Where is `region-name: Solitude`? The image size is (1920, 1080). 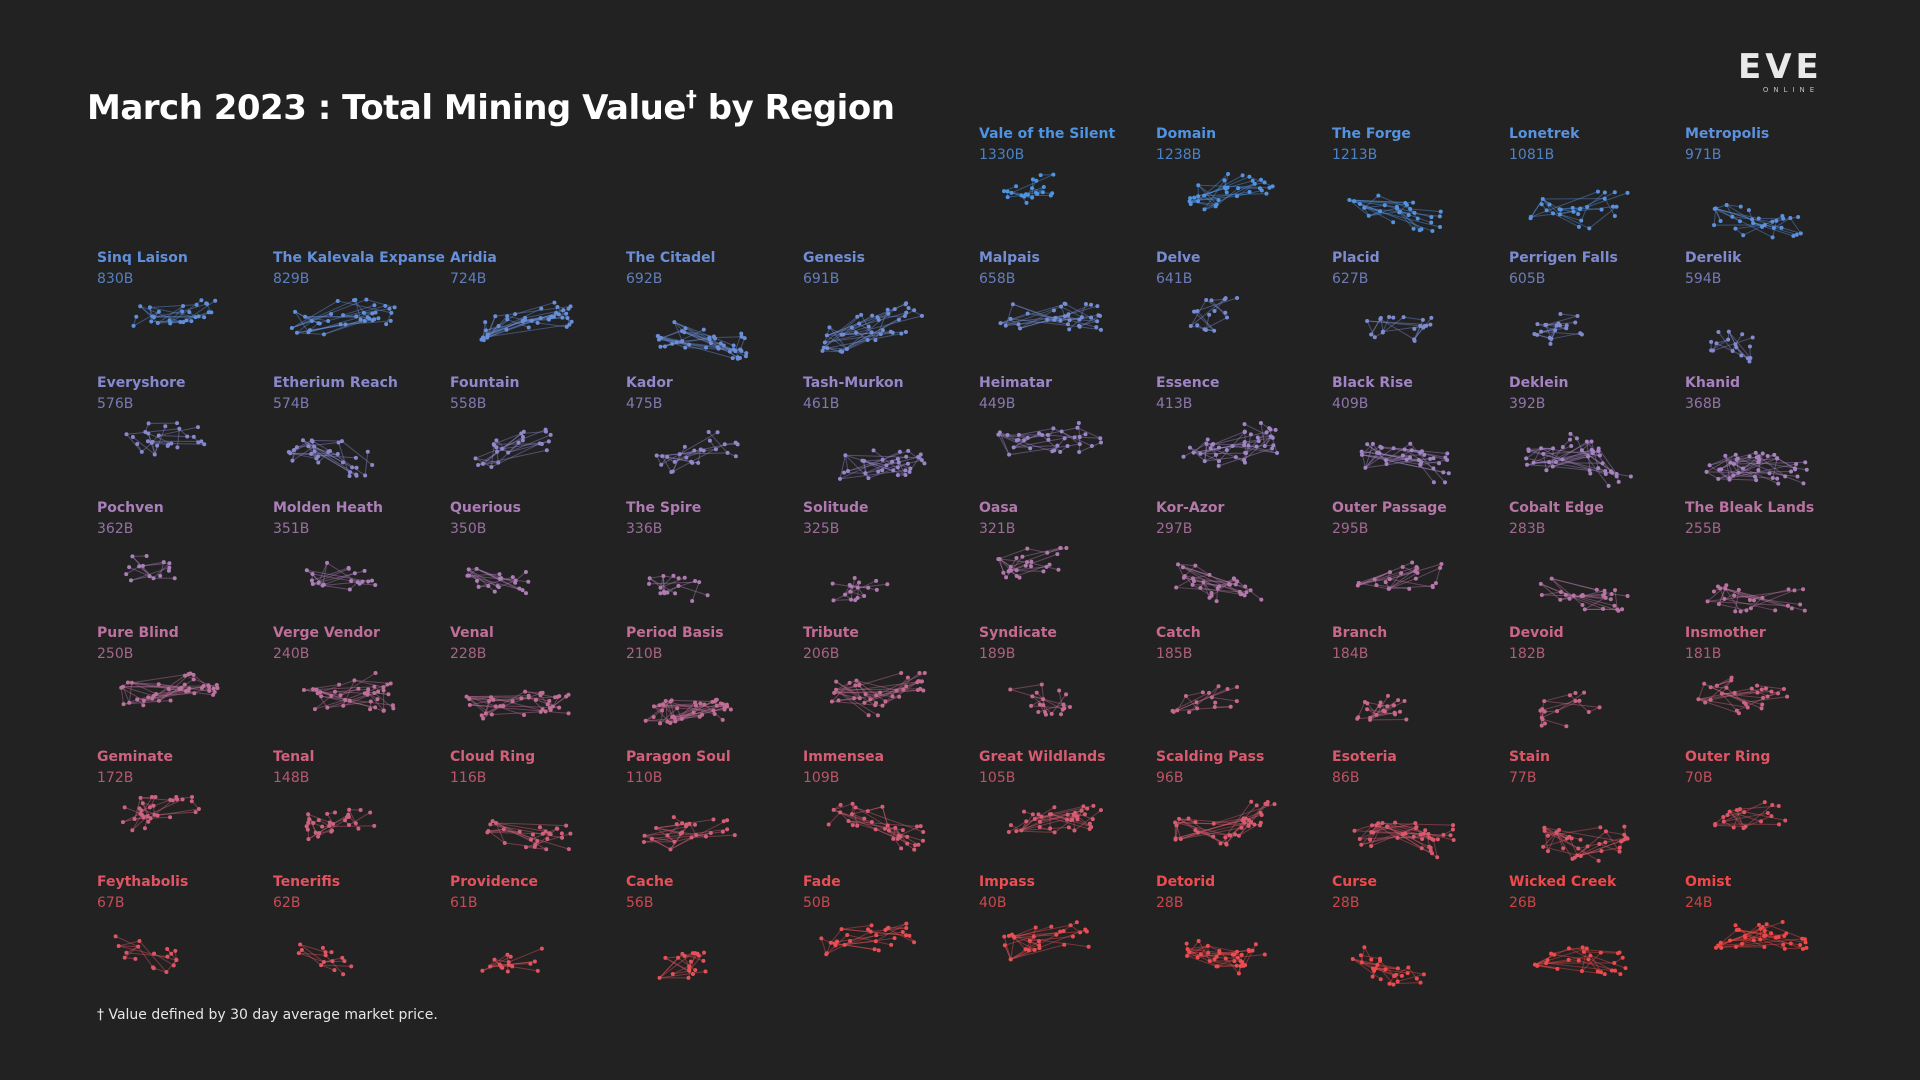
region-name: Solitude is located at coordinates (836, 508).